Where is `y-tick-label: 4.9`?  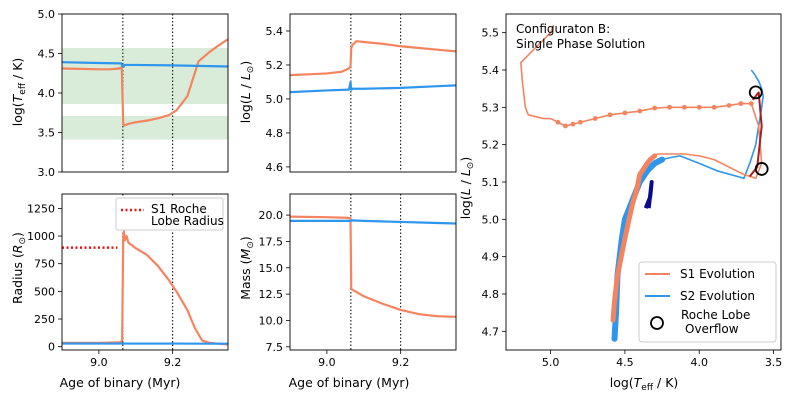 y-tick-label: 4.9 is located at coordinates (491, 257).